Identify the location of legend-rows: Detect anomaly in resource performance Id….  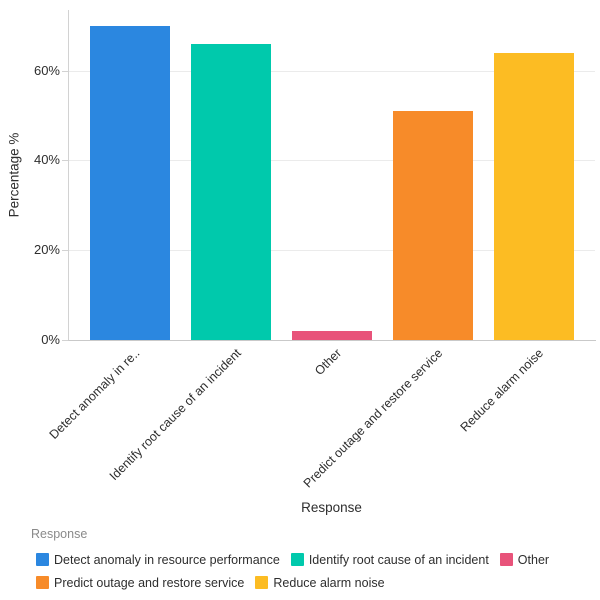
(314, 571).